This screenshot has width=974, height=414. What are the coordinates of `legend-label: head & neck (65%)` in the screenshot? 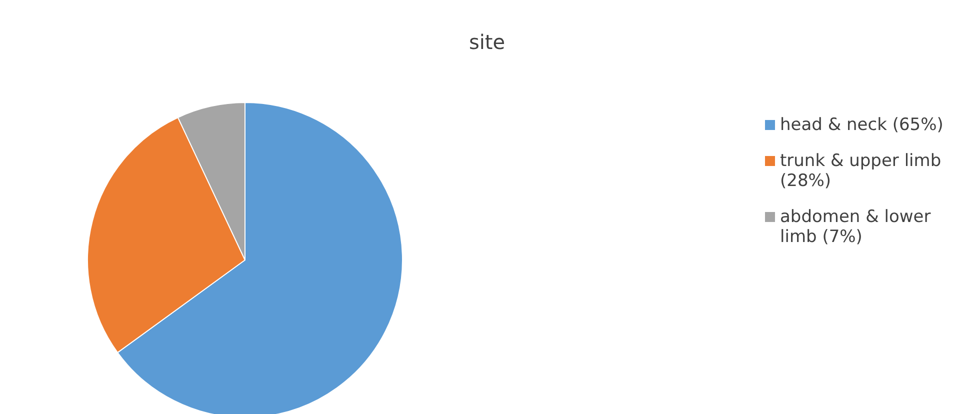 It's located at (862, 125).